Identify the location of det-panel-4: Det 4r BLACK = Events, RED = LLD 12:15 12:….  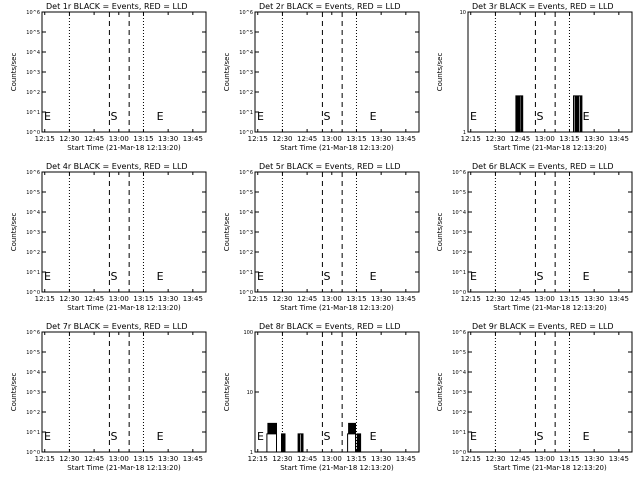
(108, 237).